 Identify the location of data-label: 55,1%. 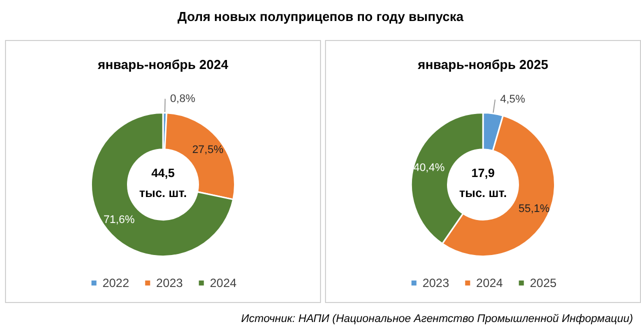
(534, 208).